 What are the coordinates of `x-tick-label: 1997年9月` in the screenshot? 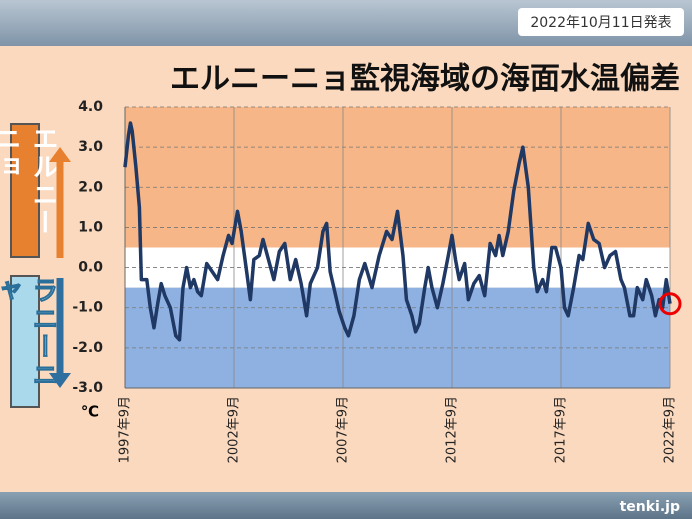 It's located at (125, 429).